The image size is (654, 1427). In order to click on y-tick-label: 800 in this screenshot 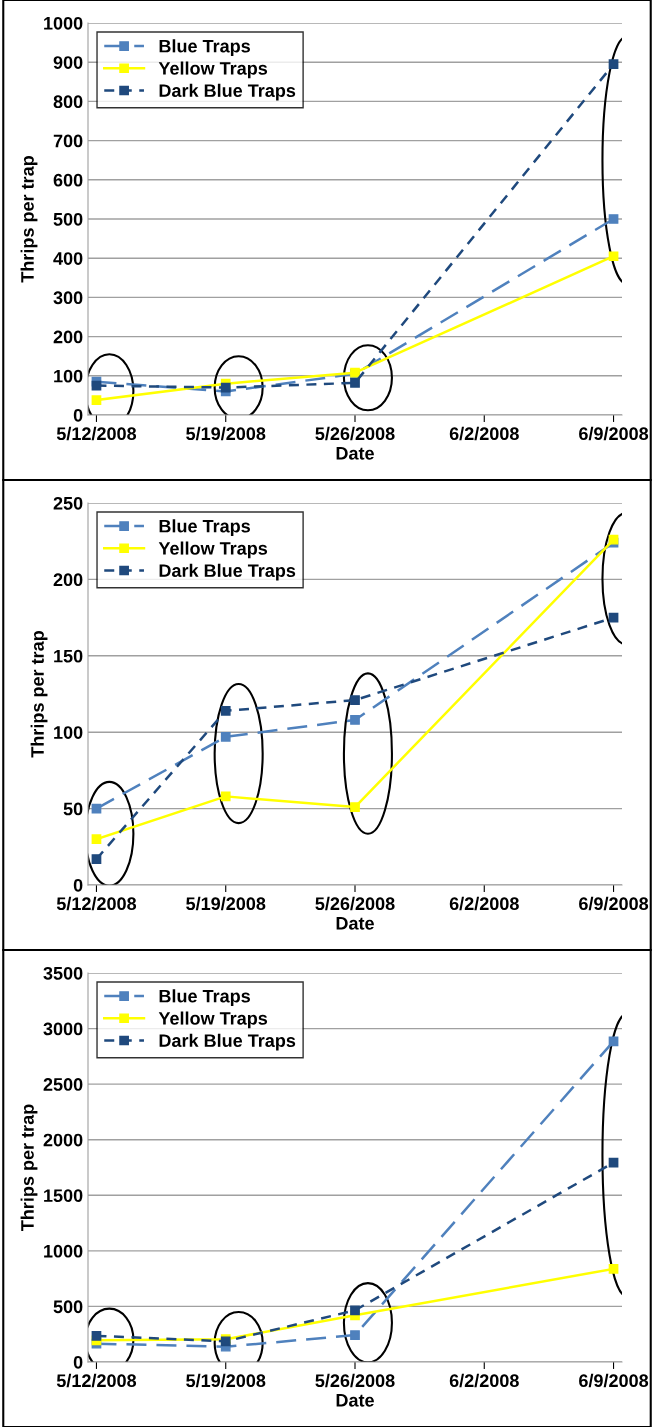, I will do `click(68, 102)`.